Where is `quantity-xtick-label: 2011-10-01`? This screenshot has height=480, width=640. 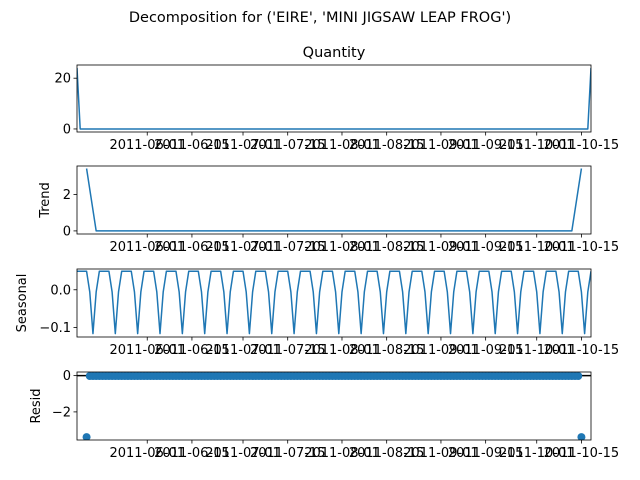
quantity-xtick-label: 2011-10-01 is located at coordinates (537, 145).